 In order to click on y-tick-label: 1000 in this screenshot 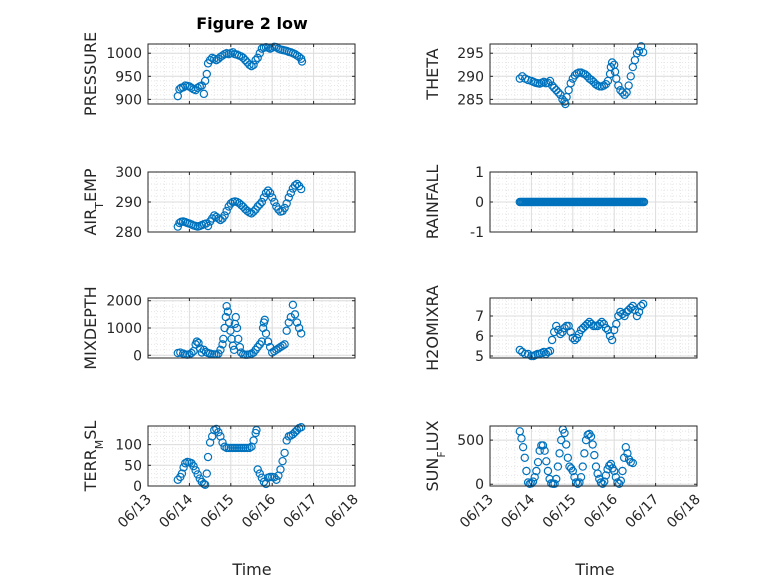, I will do `click(124, 54)`.